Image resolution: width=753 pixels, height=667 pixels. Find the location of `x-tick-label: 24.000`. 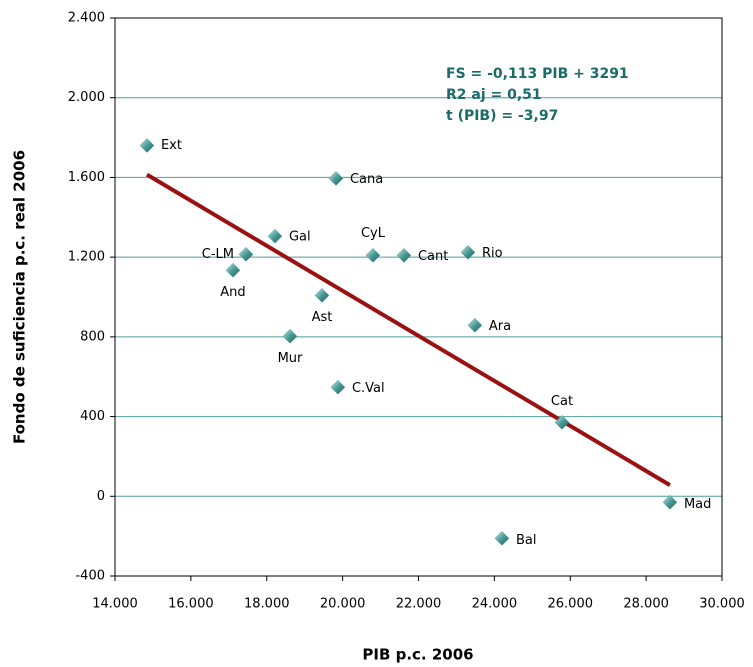

x-tick-label: 24.000 is located at coordinates (495, 604).